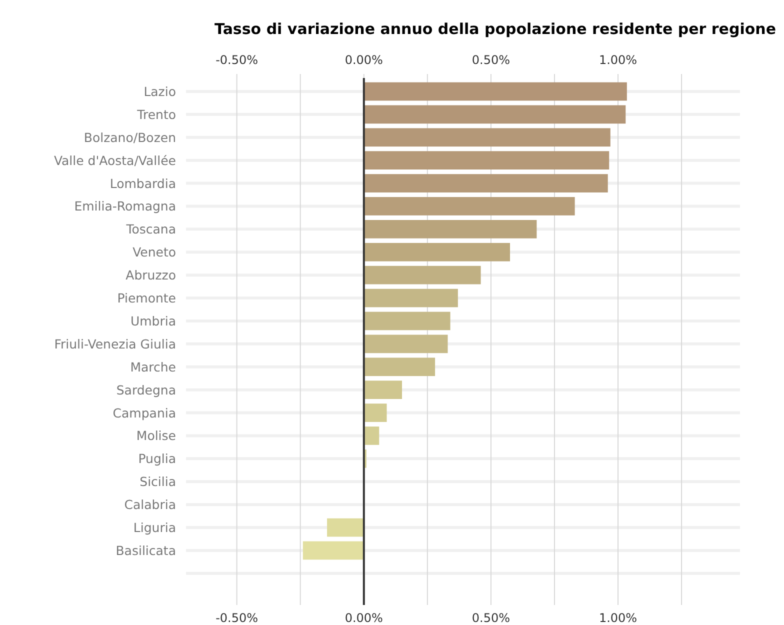 This screenshot has height=625, width=784. Describe the element at coordinates (495, 29) in the screenshot. I see `chart-title: Tasso di variazione annuo della popolazione residente per regione` at that location.